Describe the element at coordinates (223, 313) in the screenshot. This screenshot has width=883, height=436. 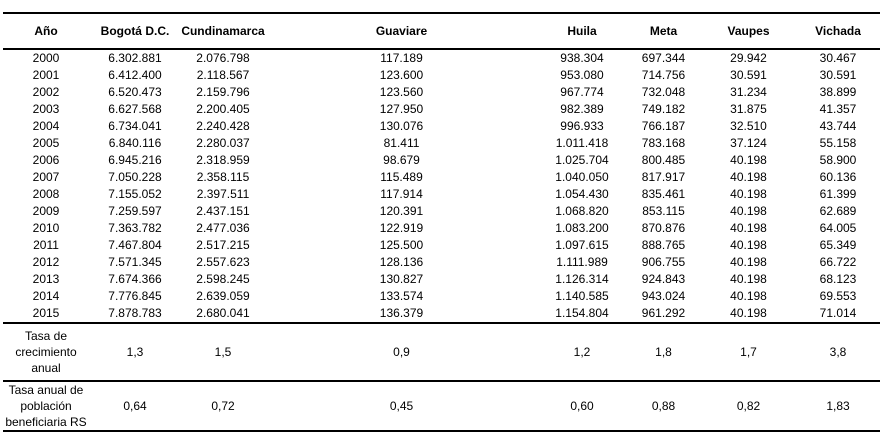
I see `value-cell: 2.680.041` at that location.